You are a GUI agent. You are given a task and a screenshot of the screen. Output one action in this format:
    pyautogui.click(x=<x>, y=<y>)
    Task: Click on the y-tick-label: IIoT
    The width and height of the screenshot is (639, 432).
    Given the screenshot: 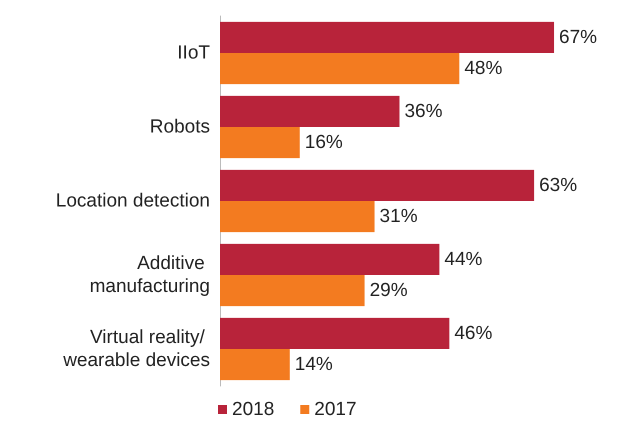 What is the action you would take?
    pyautogui.click(x=193, y=53)
    